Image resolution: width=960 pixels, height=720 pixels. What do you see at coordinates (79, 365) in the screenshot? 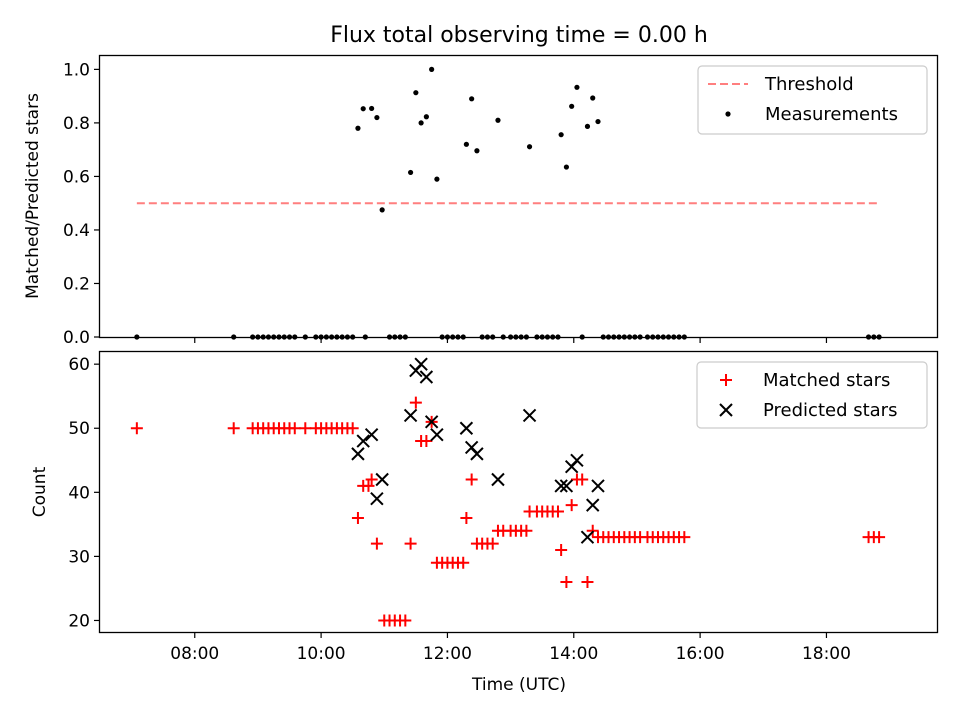
I see `bottom-ytick-label: 60` at bounding box center [79, 365].